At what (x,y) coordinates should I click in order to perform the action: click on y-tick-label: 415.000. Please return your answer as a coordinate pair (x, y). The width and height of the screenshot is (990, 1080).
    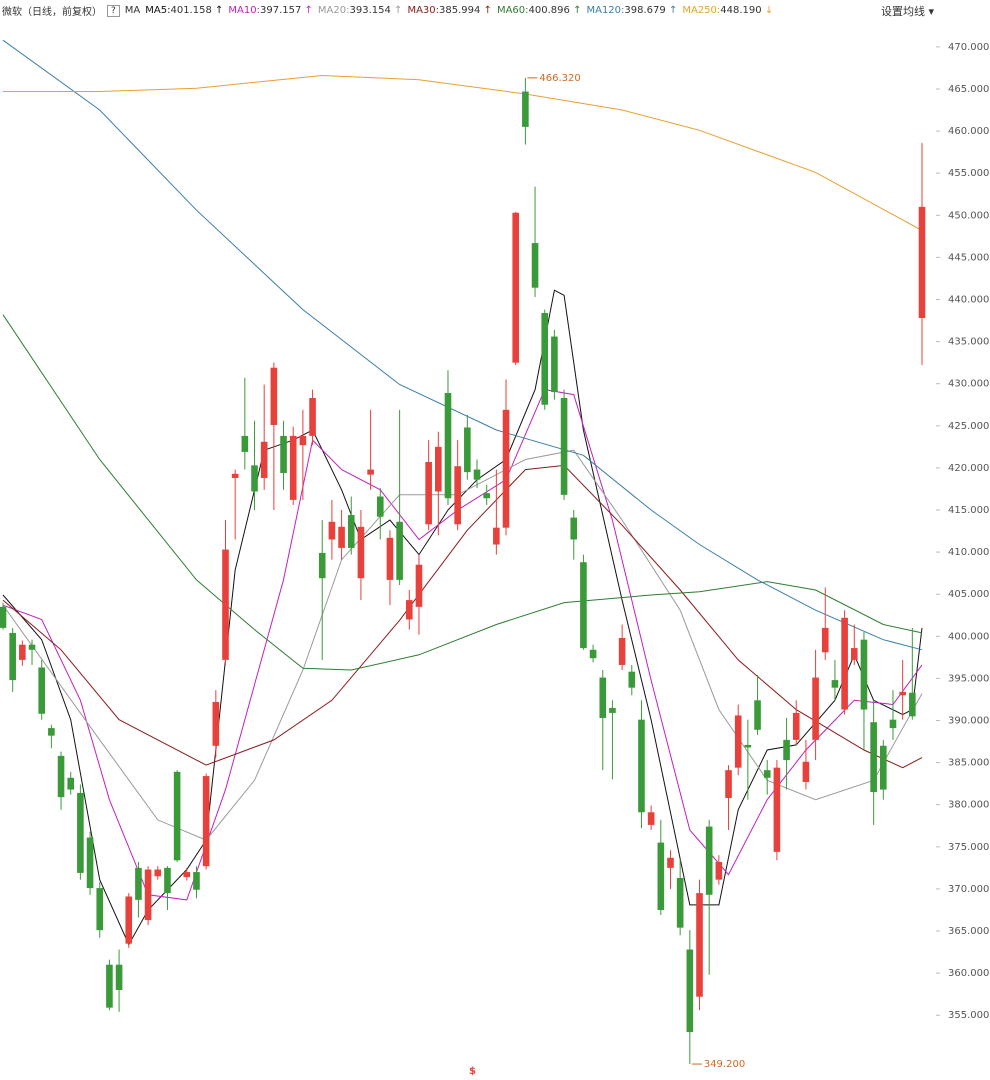
    Looking at the image, I should click on (968, 510).